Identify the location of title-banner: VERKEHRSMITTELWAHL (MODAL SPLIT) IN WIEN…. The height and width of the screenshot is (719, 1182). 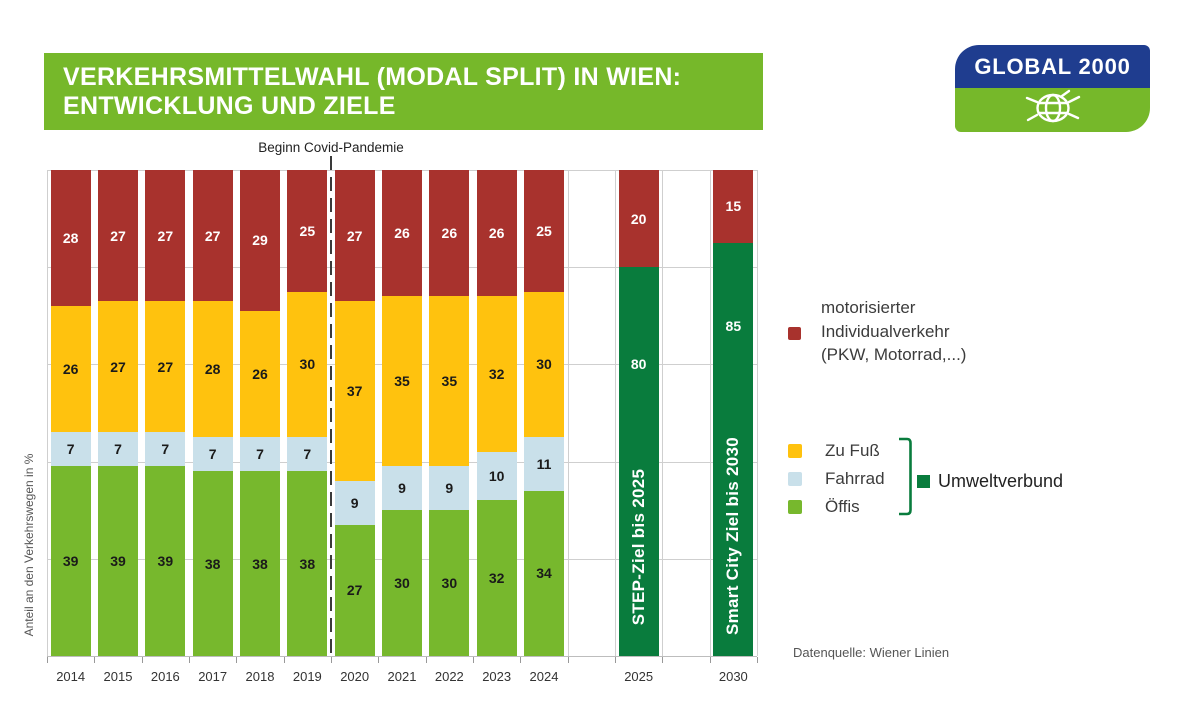
(403, 91).